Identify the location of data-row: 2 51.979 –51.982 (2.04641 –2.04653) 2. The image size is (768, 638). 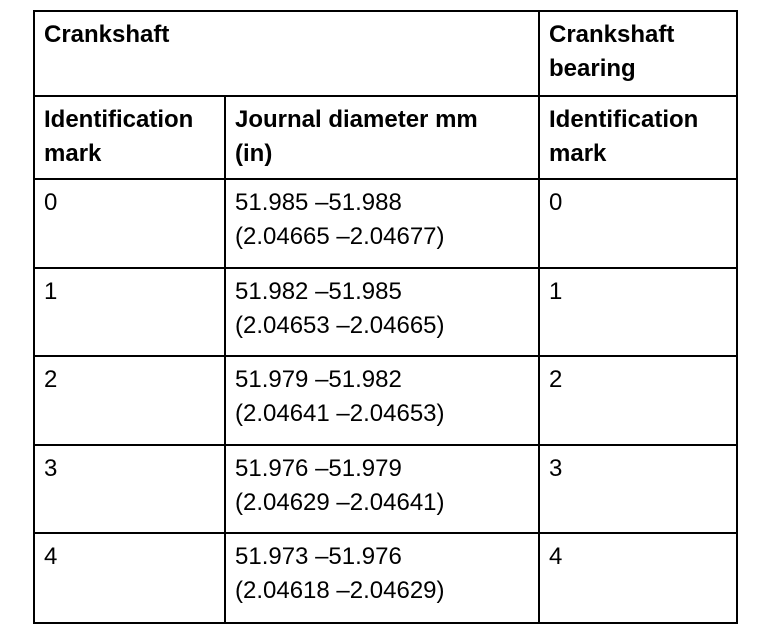
(385, 400).